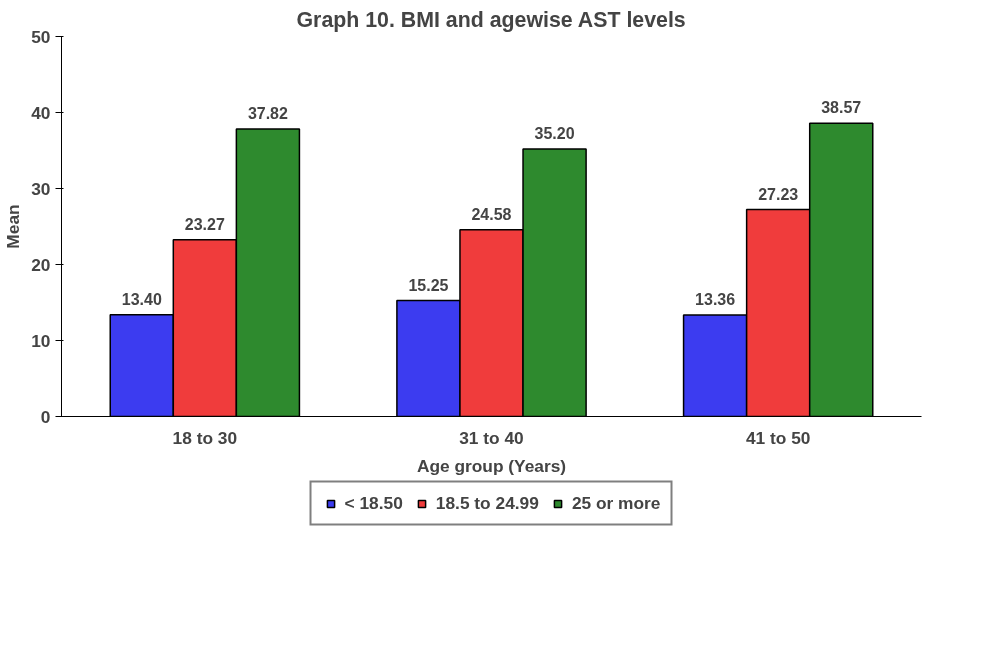 The width and height of the screenshot is (1006, 666). I want to click on chart-title: Graph 10. BMI and agewise AST levels, so click(491, 19).